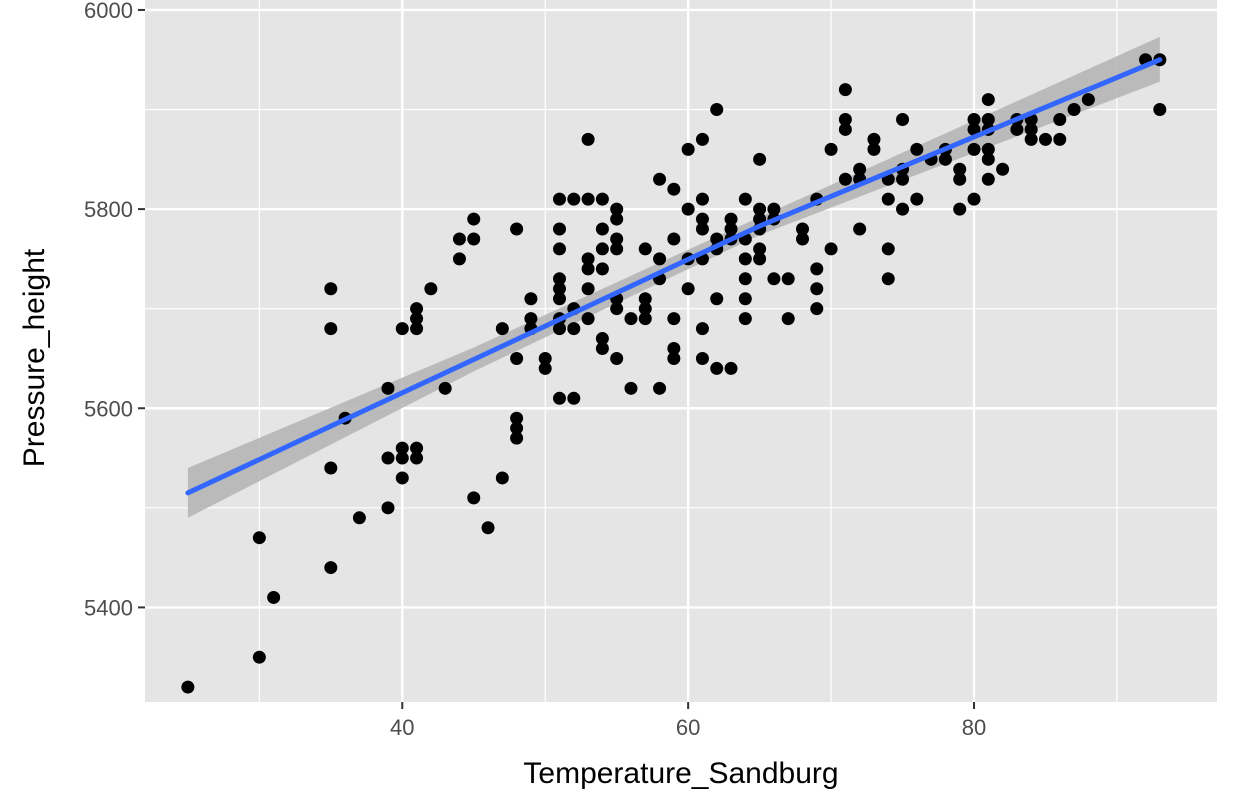 This screenshot has height=807, width=1235. I want to click on x-axis-ticks: 40 60 80, so click(688, 721).